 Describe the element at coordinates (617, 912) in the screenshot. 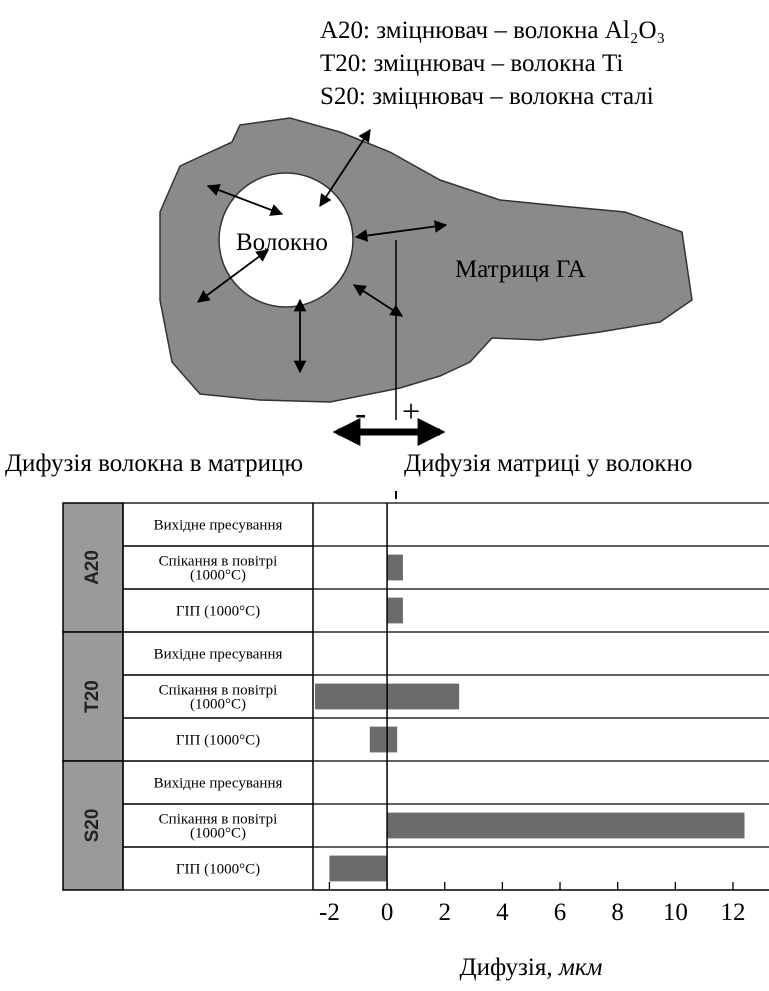

I see `x-tick-label: 8` at that location.